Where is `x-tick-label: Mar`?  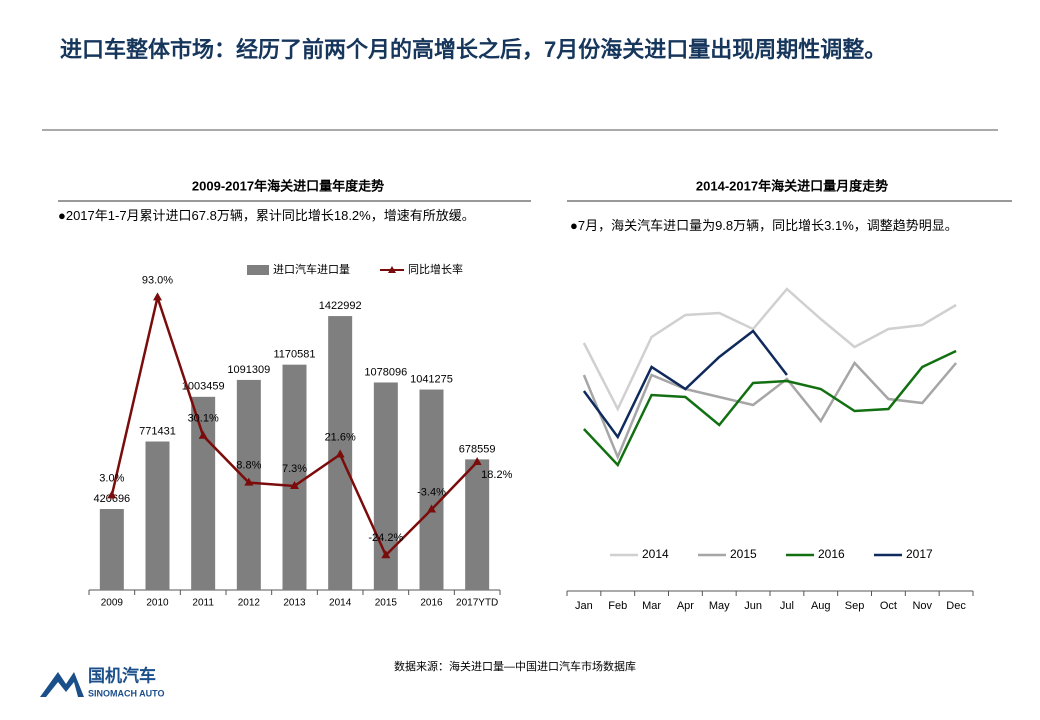
x-tick-label: Mar is located at coordinates (651, 606).